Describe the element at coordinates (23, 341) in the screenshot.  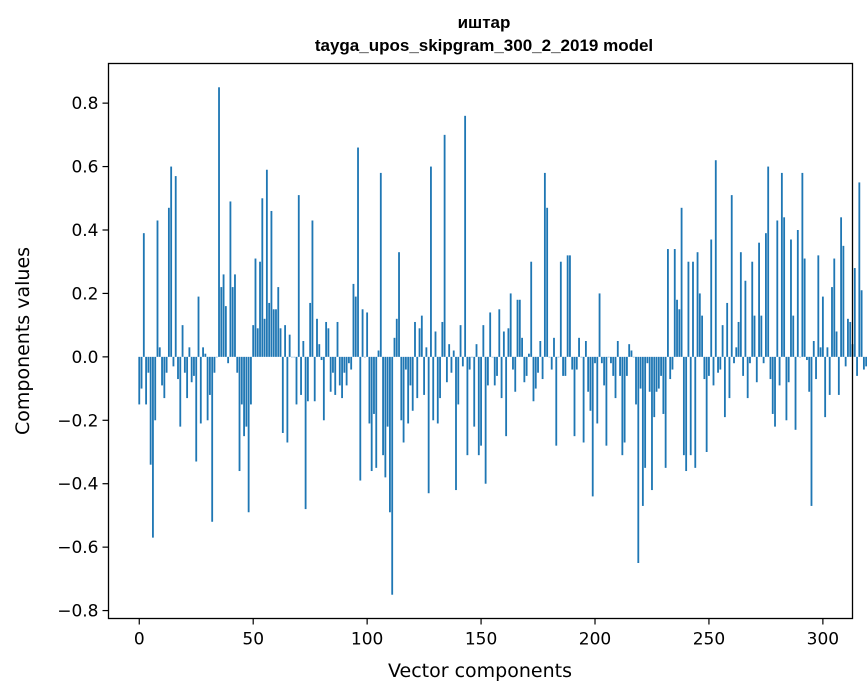
I see `y-axis-label: Components values` at that location.